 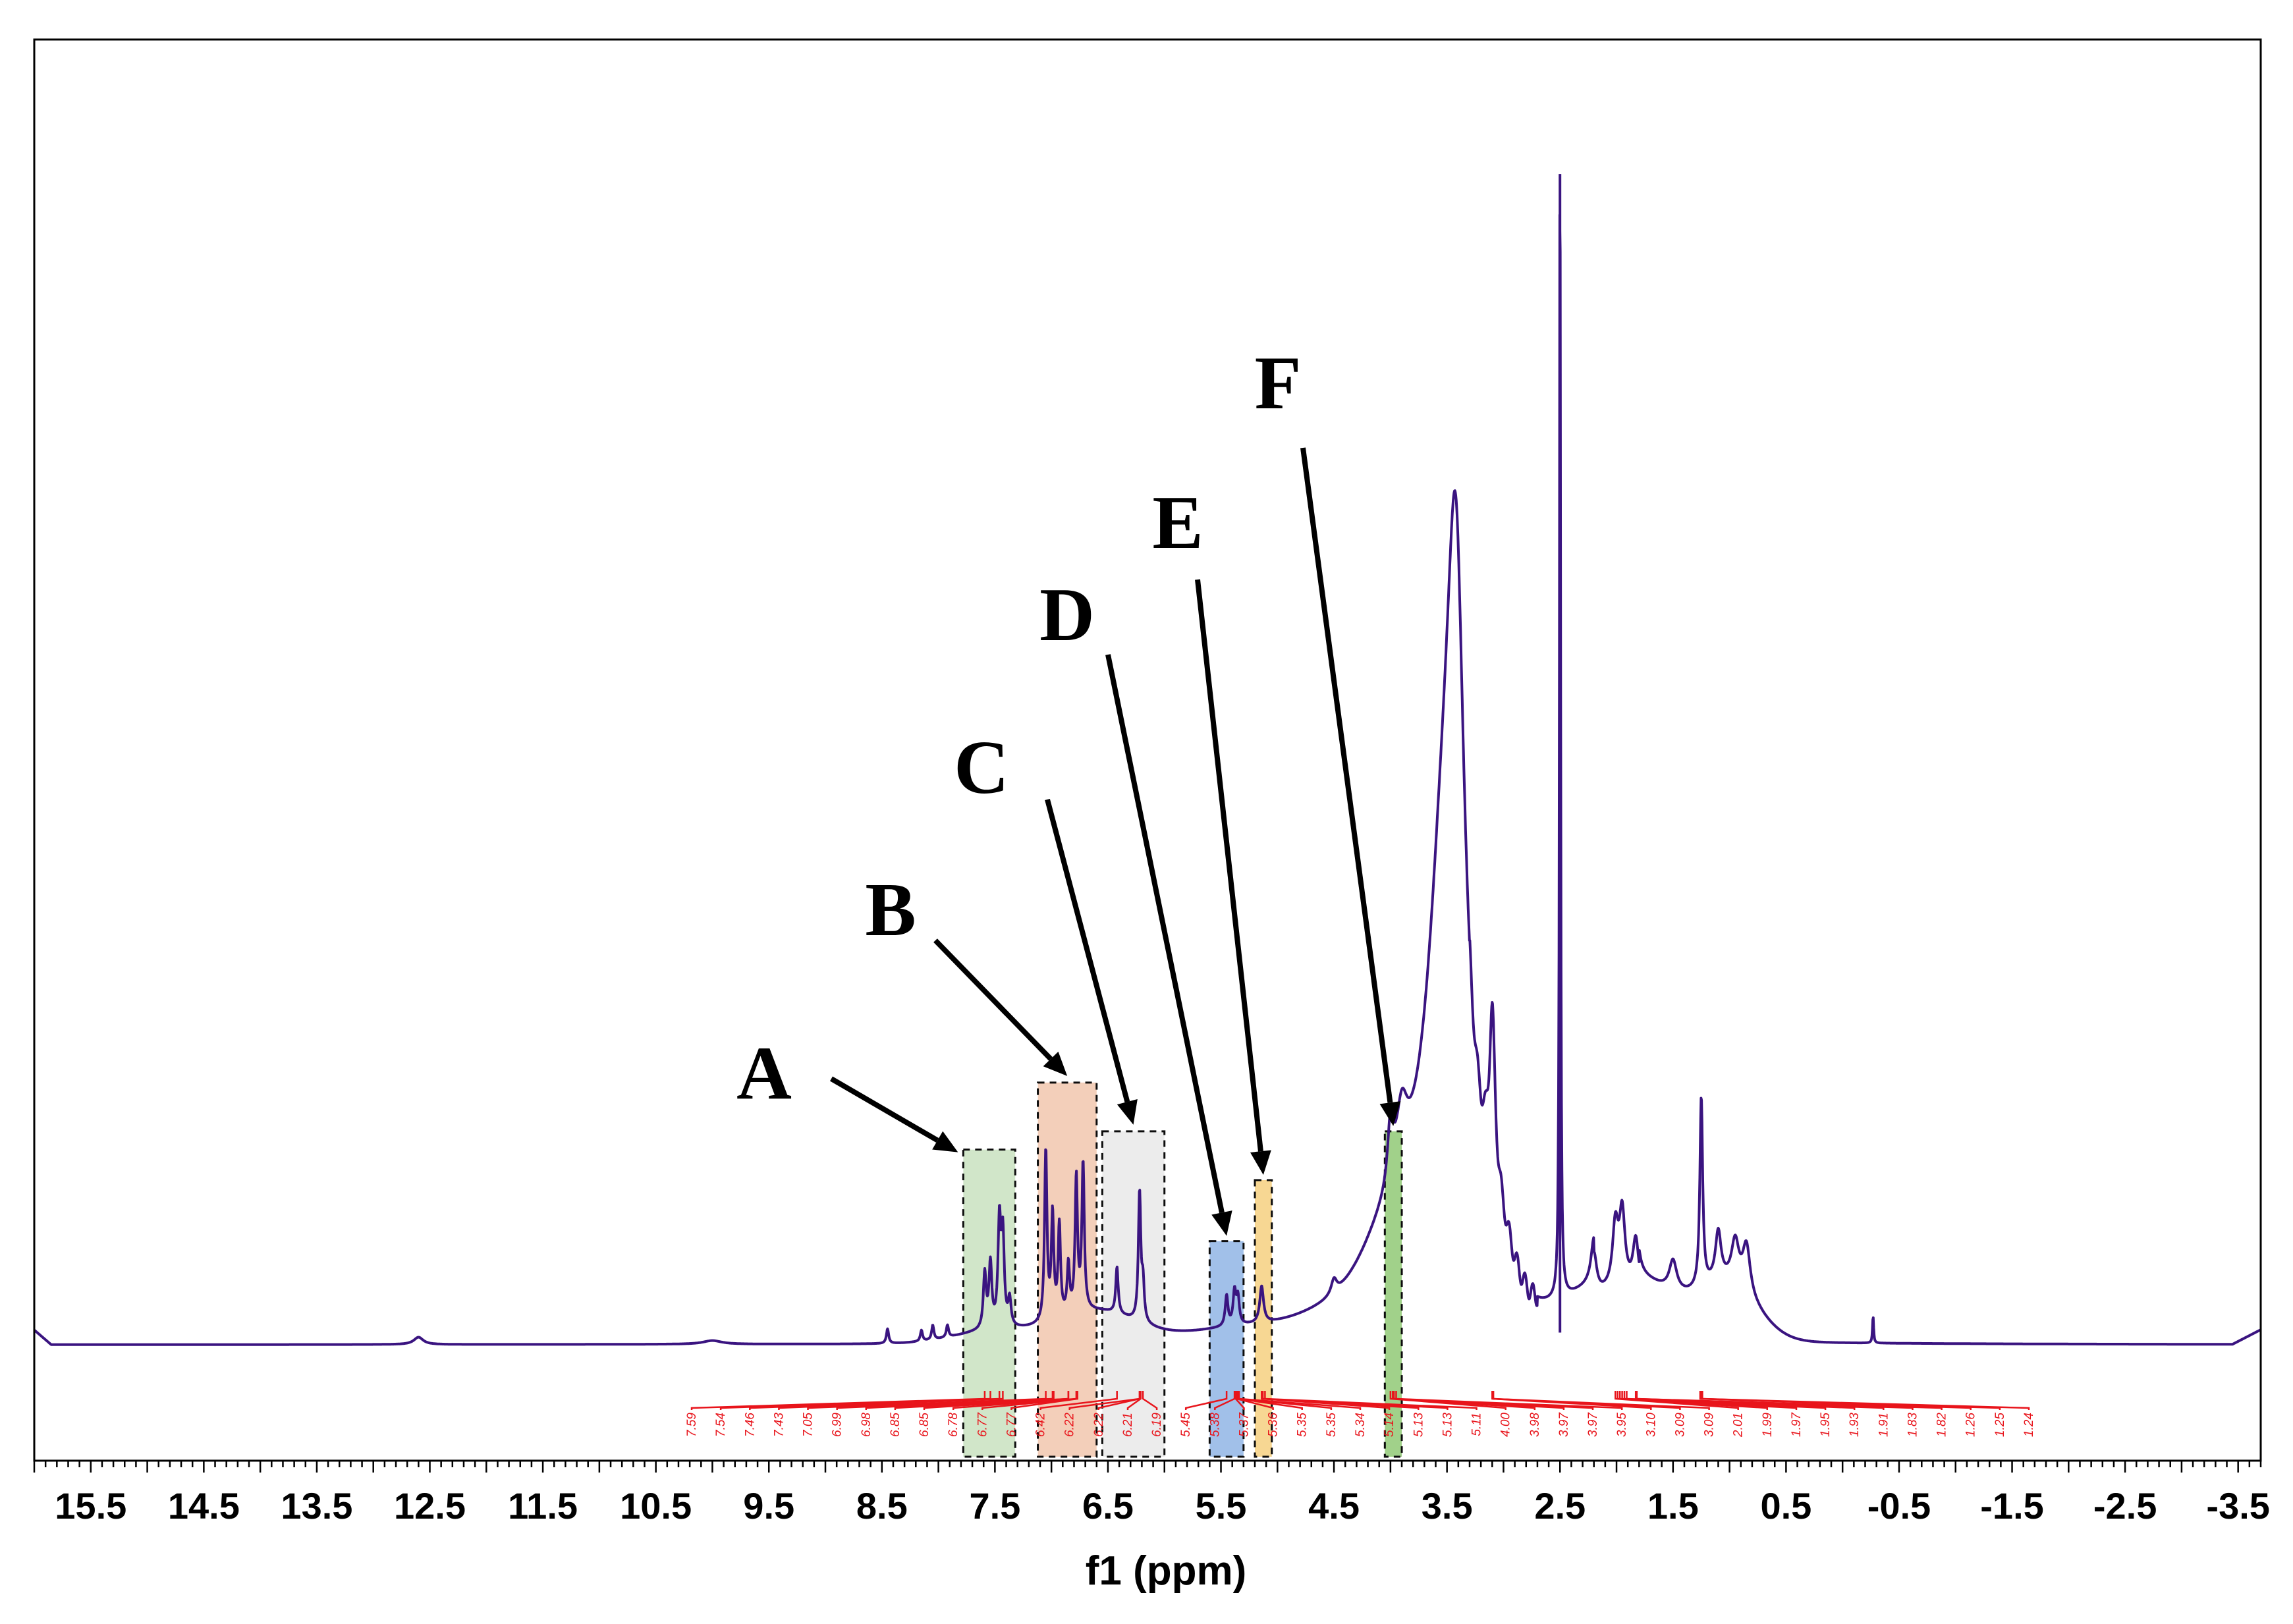 What do you see at coordinates (1157, 1425) in the screenshot?
I see `peak-label: 6.19` at bounding box center [1157, 1425].